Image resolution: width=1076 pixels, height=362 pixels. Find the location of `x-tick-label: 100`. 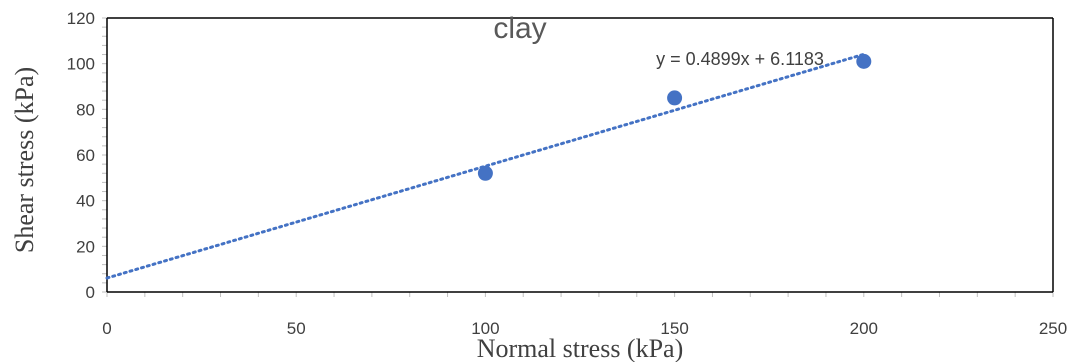

x-tick-label: 100 is located at coordinates (485, 328).